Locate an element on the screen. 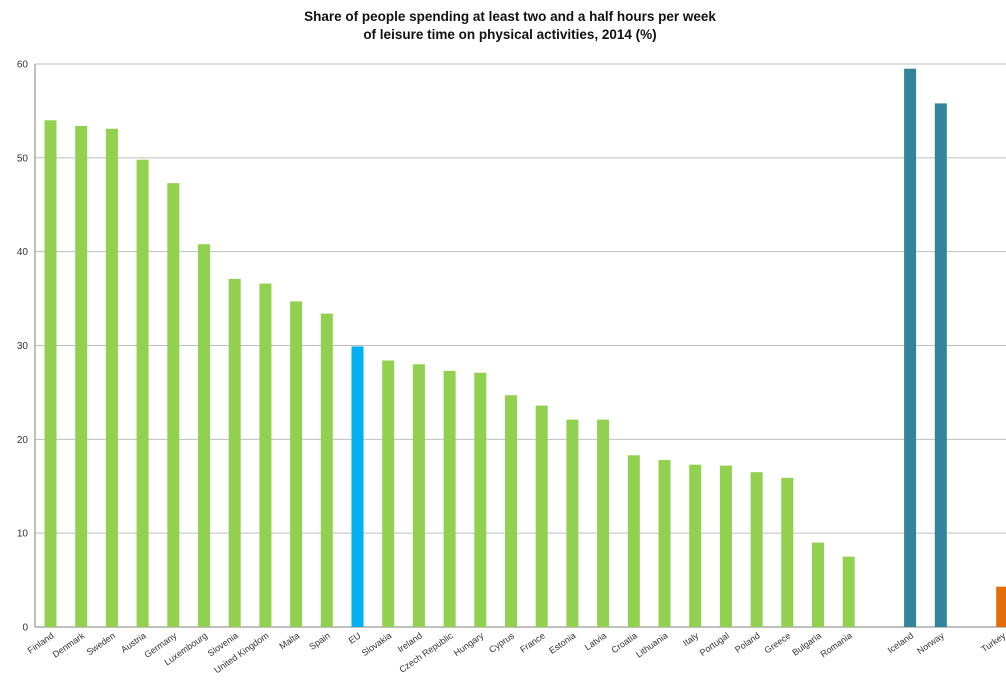  x-tick-label: Iceland is located at coordinates (901, 642).